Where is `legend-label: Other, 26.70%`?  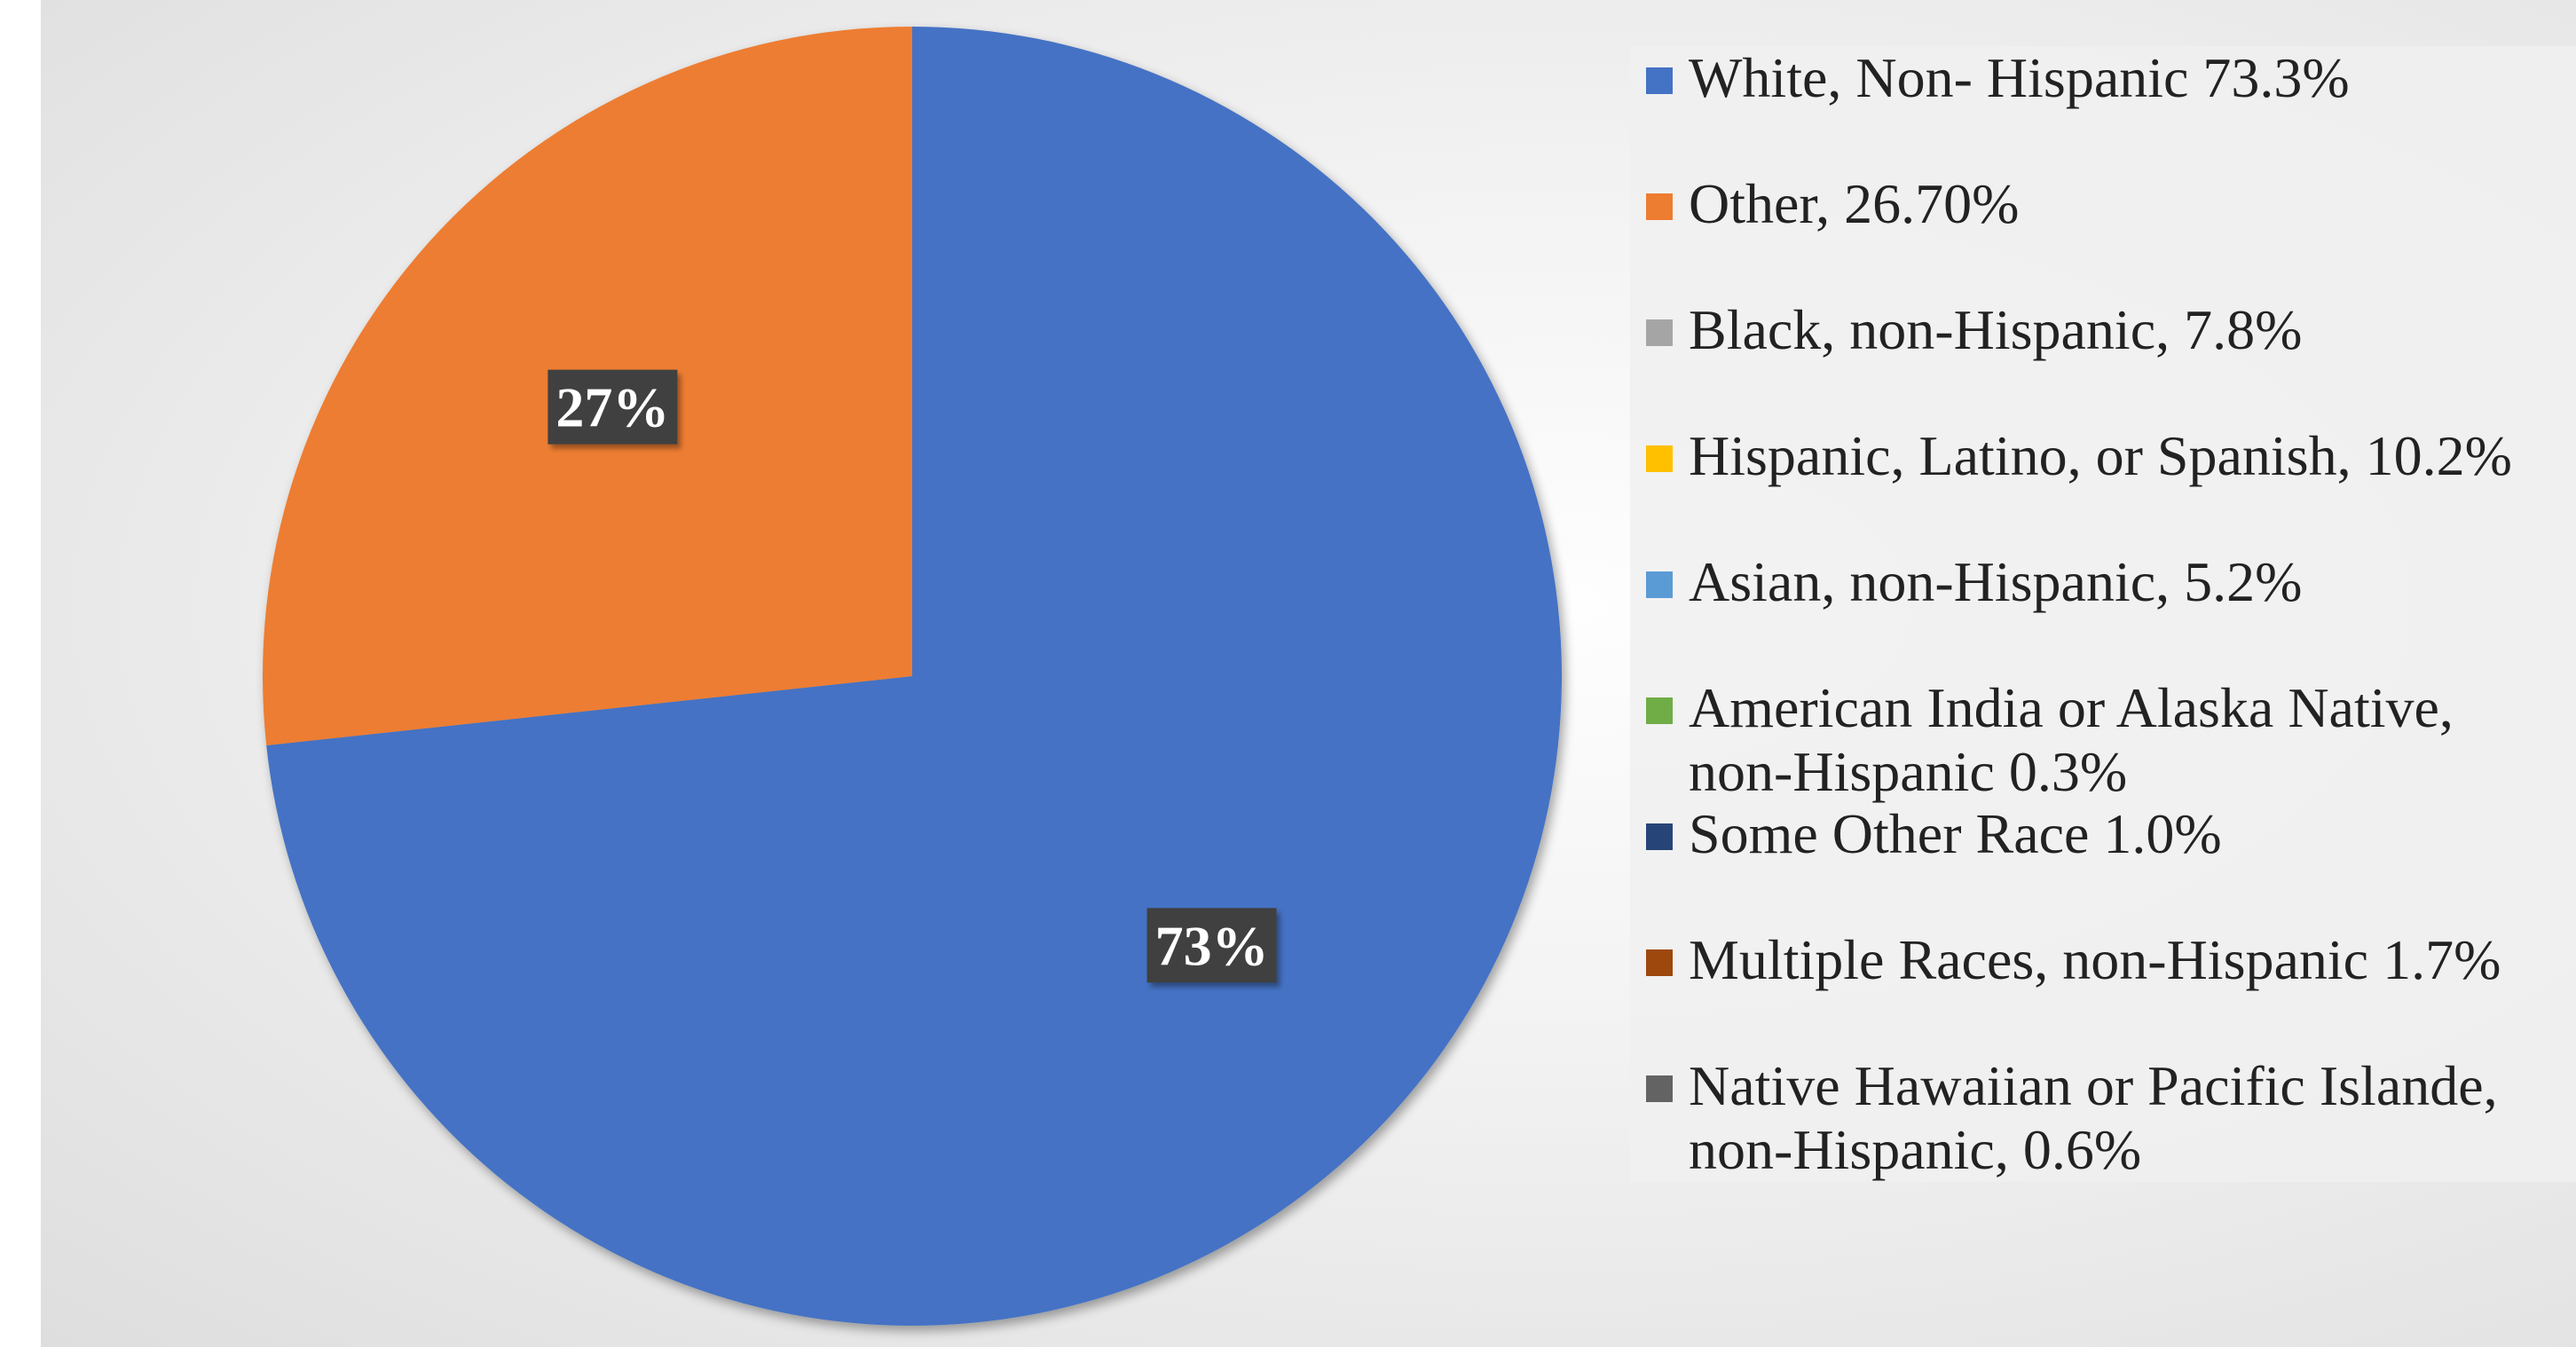 legend-label: Other, 26.70% is located at coordinates (1855, 203).